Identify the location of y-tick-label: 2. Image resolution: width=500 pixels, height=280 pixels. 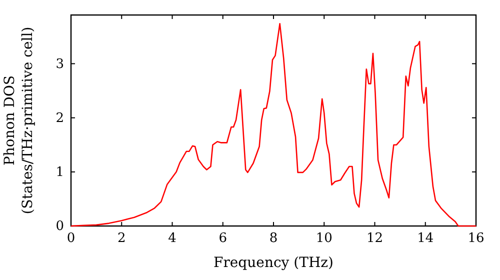
(60, 118).